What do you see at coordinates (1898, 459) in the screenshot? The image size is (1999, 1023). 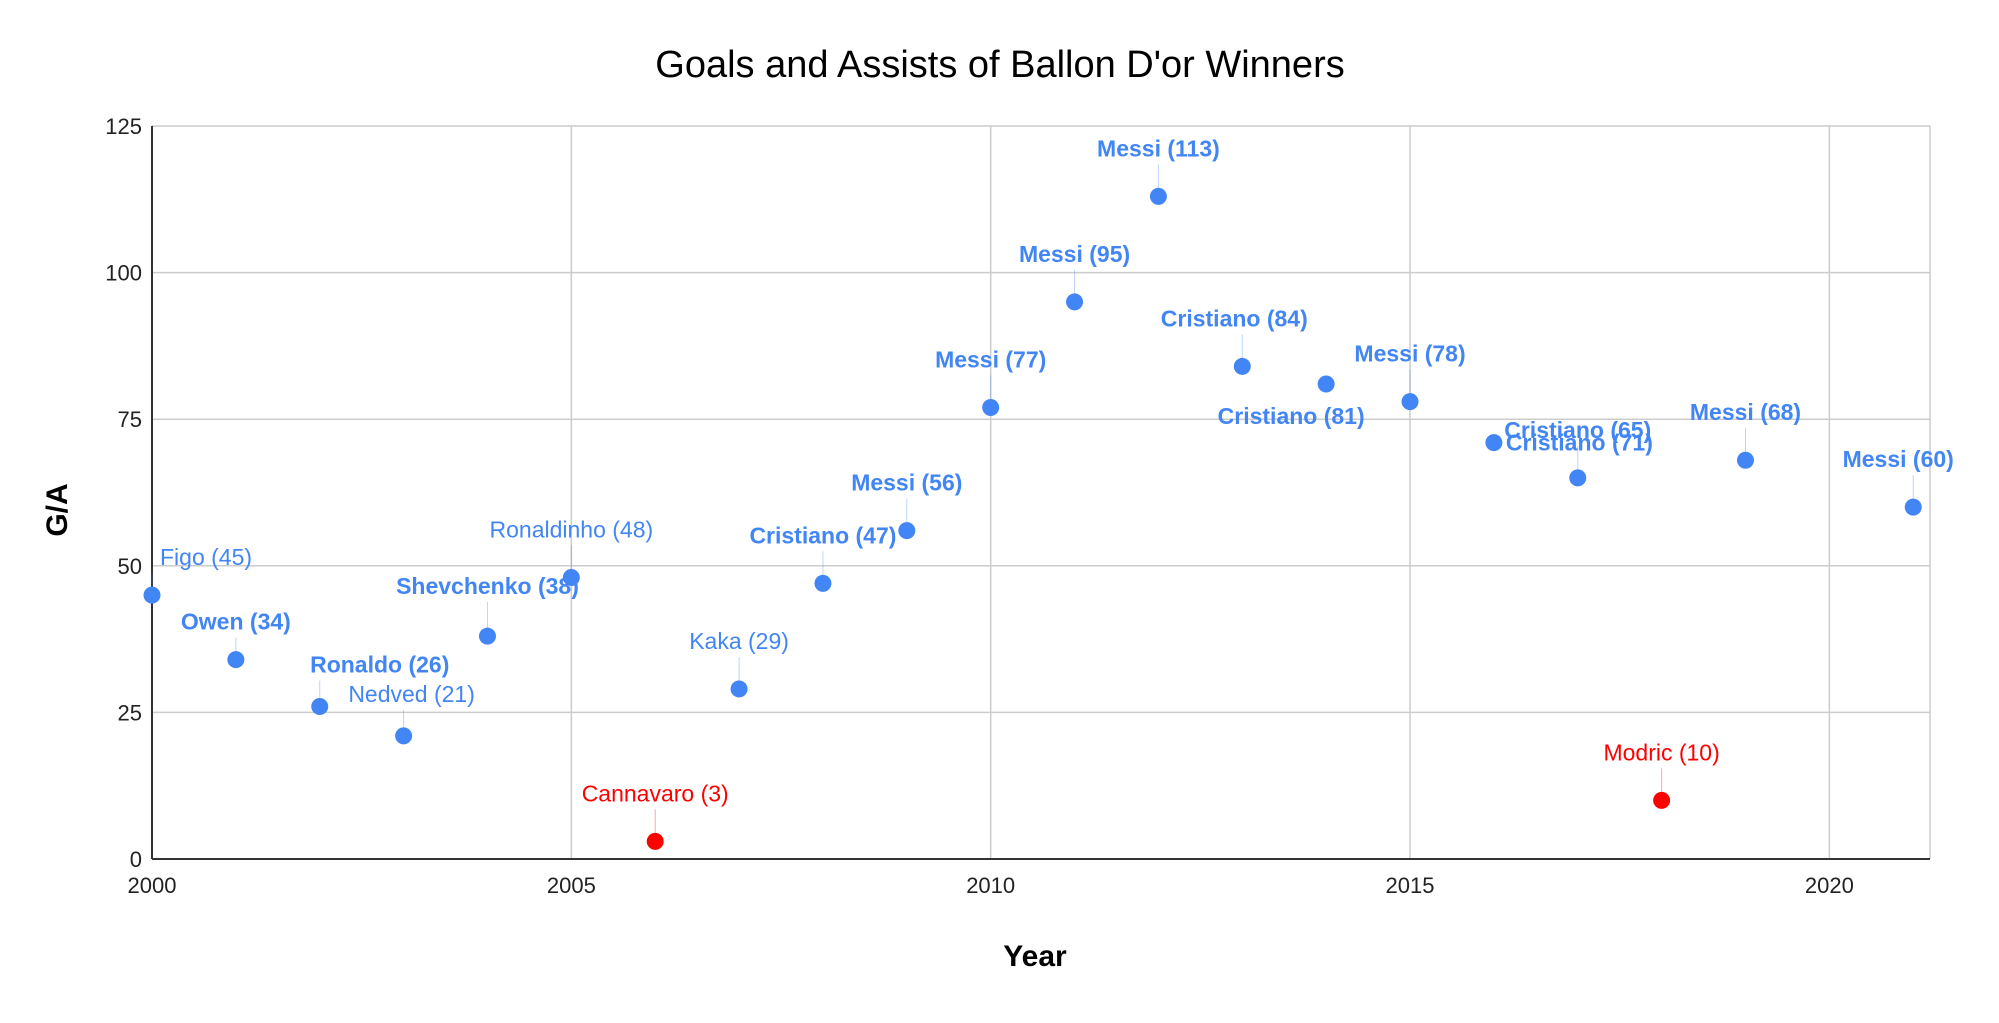 I see `data-label: Messi (60)` at bounding box center [1898, 459].